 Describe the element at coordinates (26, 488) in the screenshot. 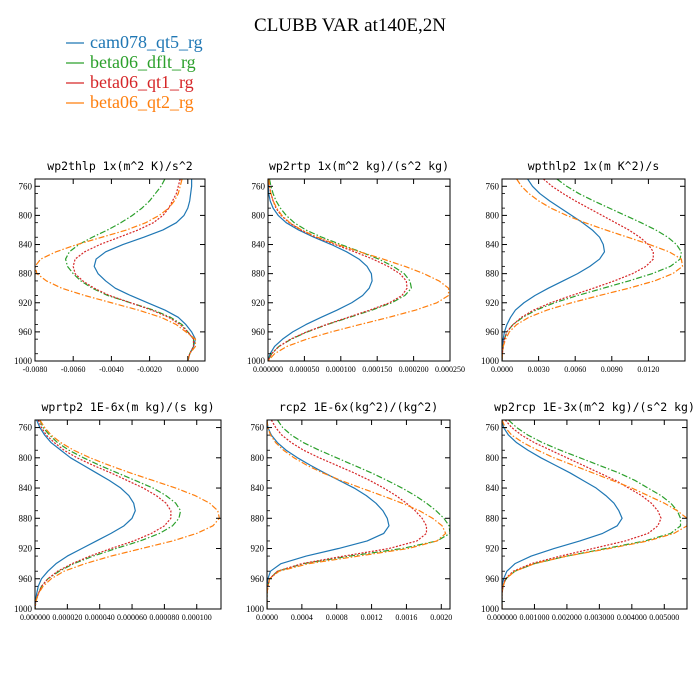

I see `ytick-label-3-2: 840` at that location.